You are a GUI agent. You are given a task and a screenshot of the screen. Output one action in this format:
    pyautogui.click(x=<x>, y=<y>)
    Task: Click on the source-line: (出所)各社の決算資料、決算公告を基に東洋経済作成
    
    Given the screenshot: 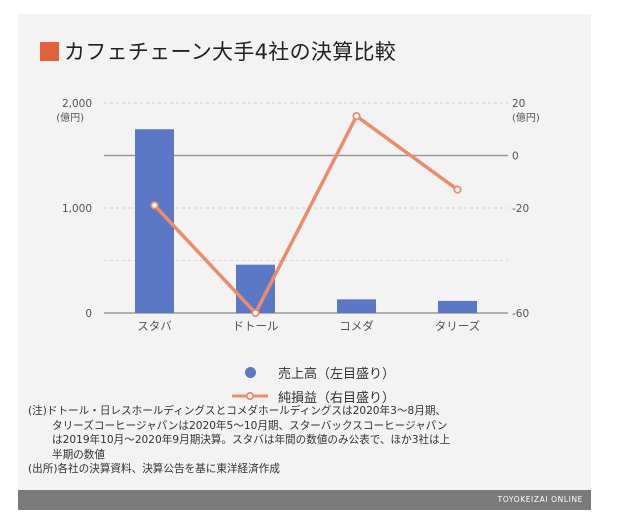 What is the action you would take?
    pyautogui.click(x=154, y=469)
    